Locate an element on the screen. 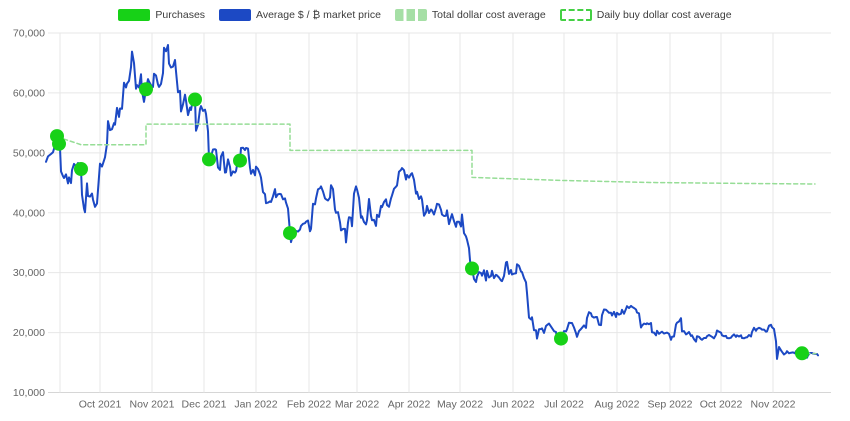 The height and width of the screenshot is (421, 850). total-dca-swatch-icon is located at coordinates (410, 15).